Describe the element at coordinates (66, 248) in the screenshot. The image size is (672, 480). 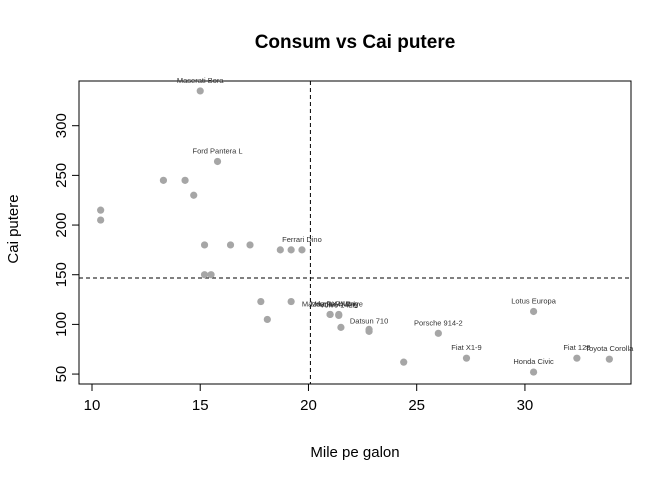
I see `y-axis: 50 100 150 200 250 300` at that location.